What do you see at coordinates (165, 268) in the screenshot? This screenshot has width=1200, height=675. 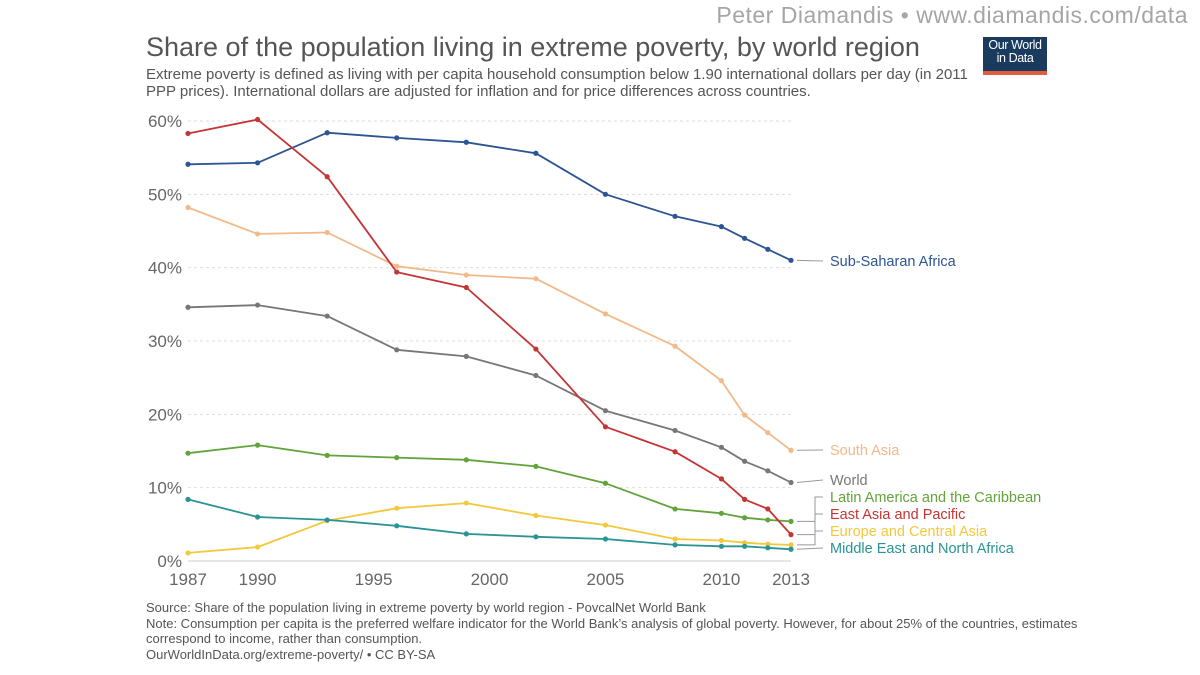 I see `y-tick-label: 40%` at bounding box center [165, 268].